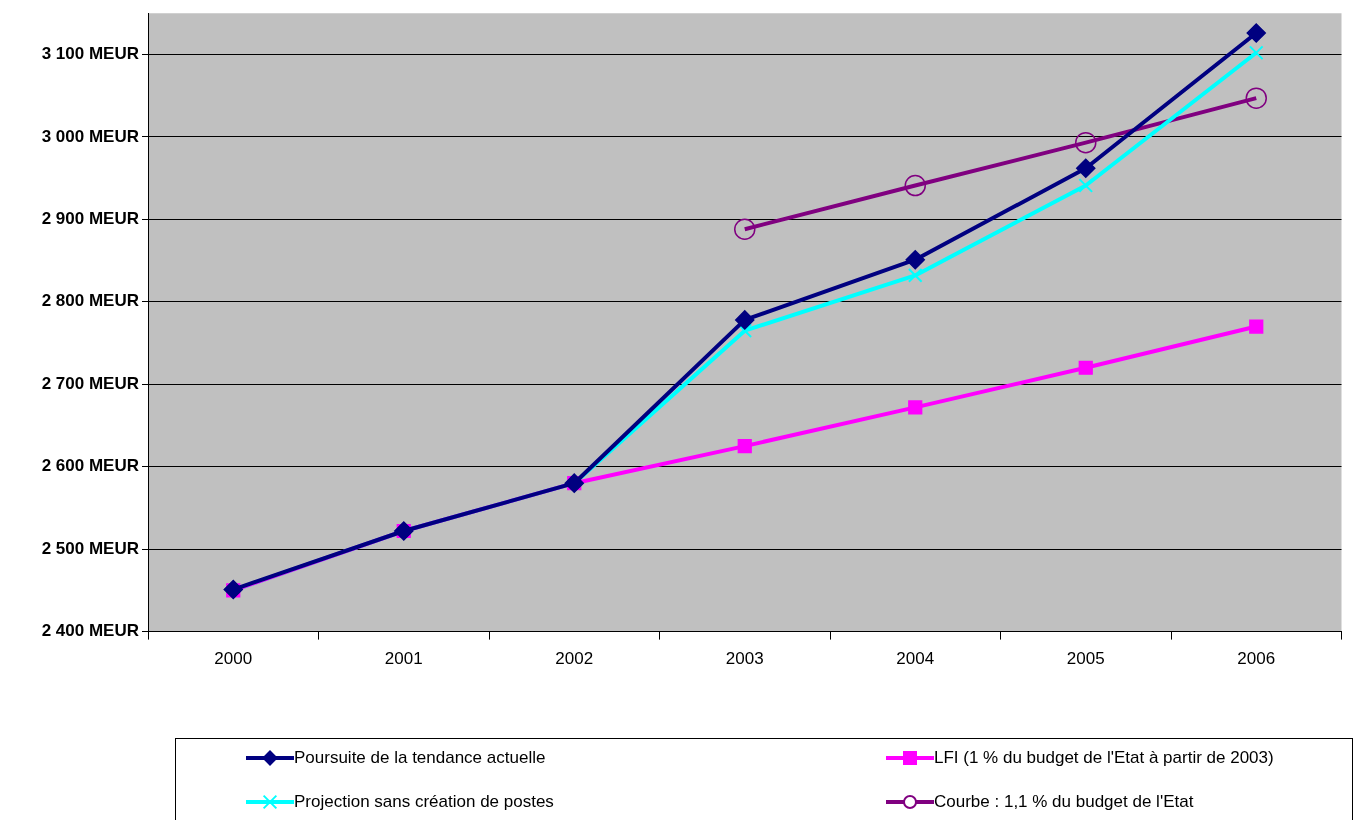 This screenshot has height=820, width=1353. What do you see at coordinates (1064, 802) in the screenshot?
I see `legend-label: Courbe : 1,1 % du budget de l'Etat` at bounding box center [1064, 802].